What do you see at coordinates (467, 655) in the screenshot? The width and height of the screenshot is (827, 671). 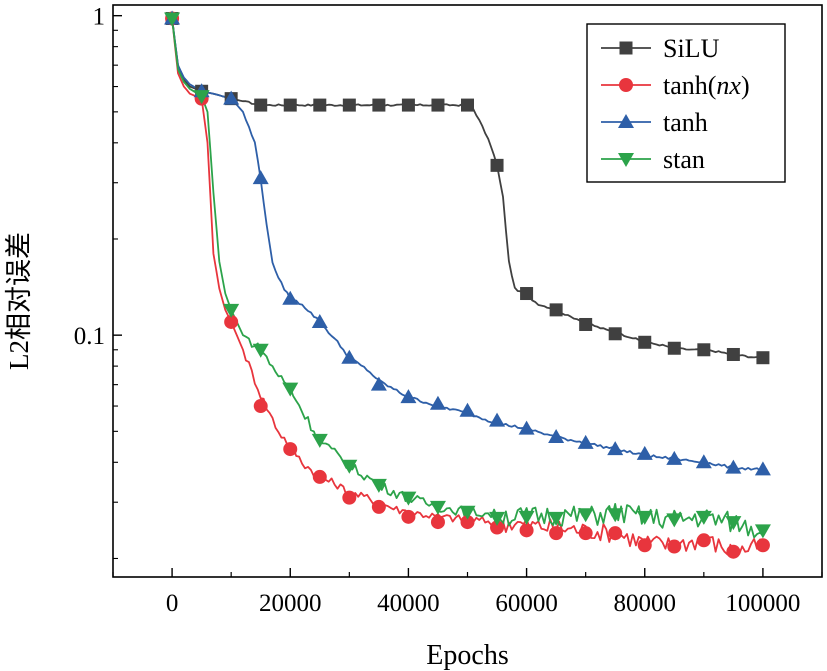 I see `x-axis-label: Epochs` at bounding box center [467, 655].